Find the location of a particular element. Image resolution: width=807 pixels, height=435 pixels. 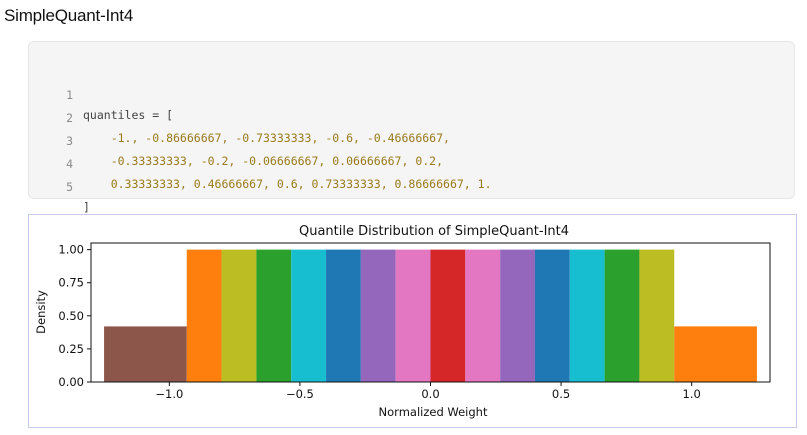

code-text: ] is located at coordinates (86, 207).